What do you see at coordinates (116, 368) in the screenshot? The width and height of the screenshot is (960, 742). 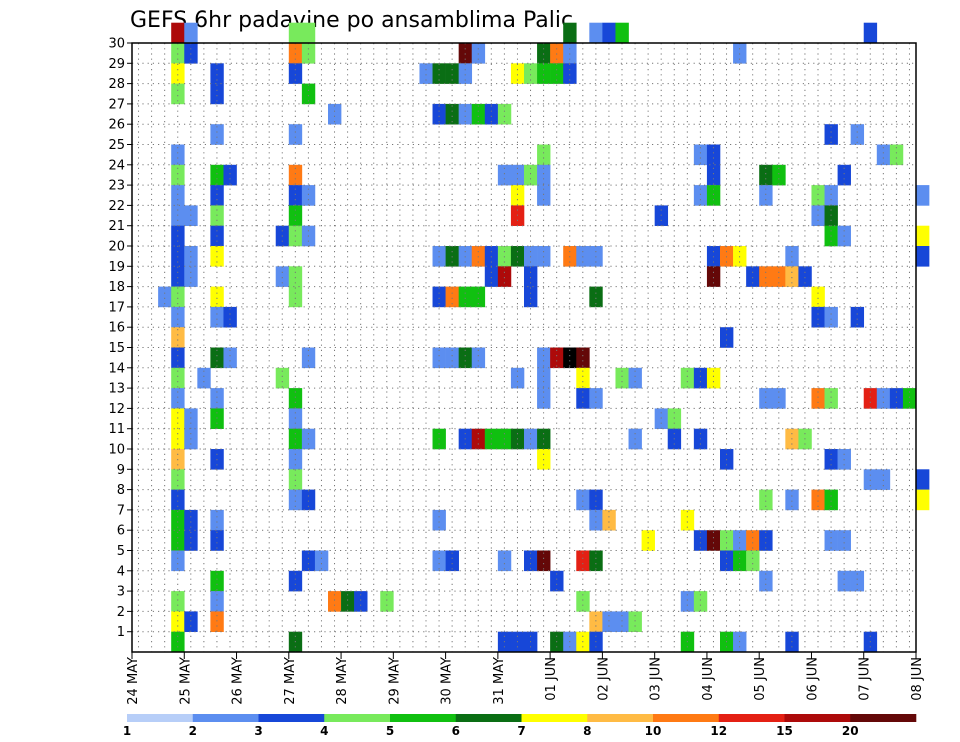 I see `y-tick-label: 14` at bounding box center [116, 368].